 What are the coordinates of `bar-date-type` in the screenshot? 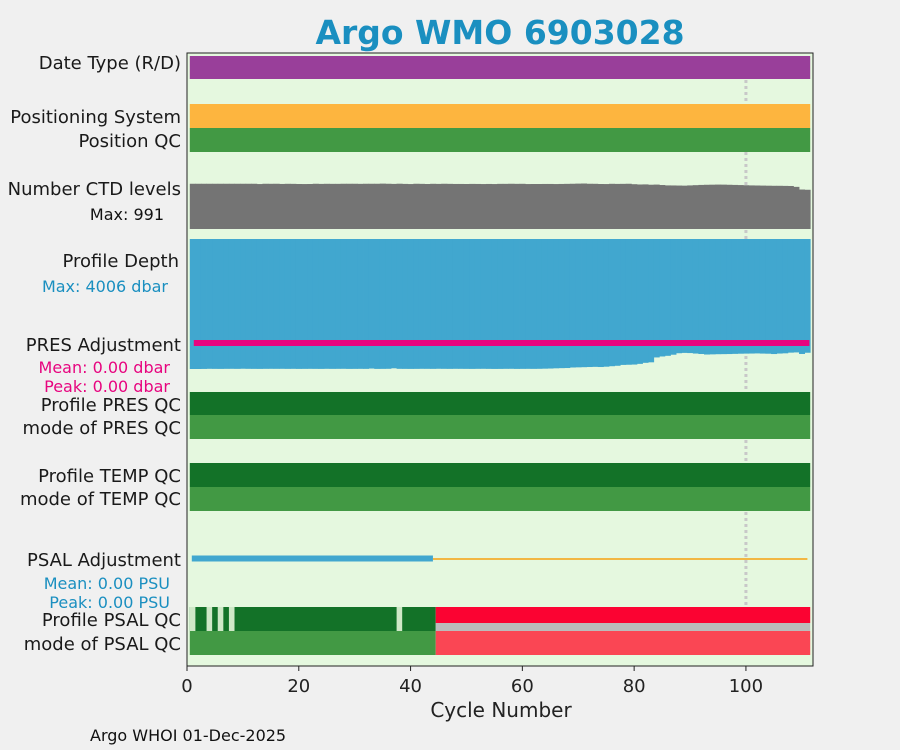 It's located at (500, 67).